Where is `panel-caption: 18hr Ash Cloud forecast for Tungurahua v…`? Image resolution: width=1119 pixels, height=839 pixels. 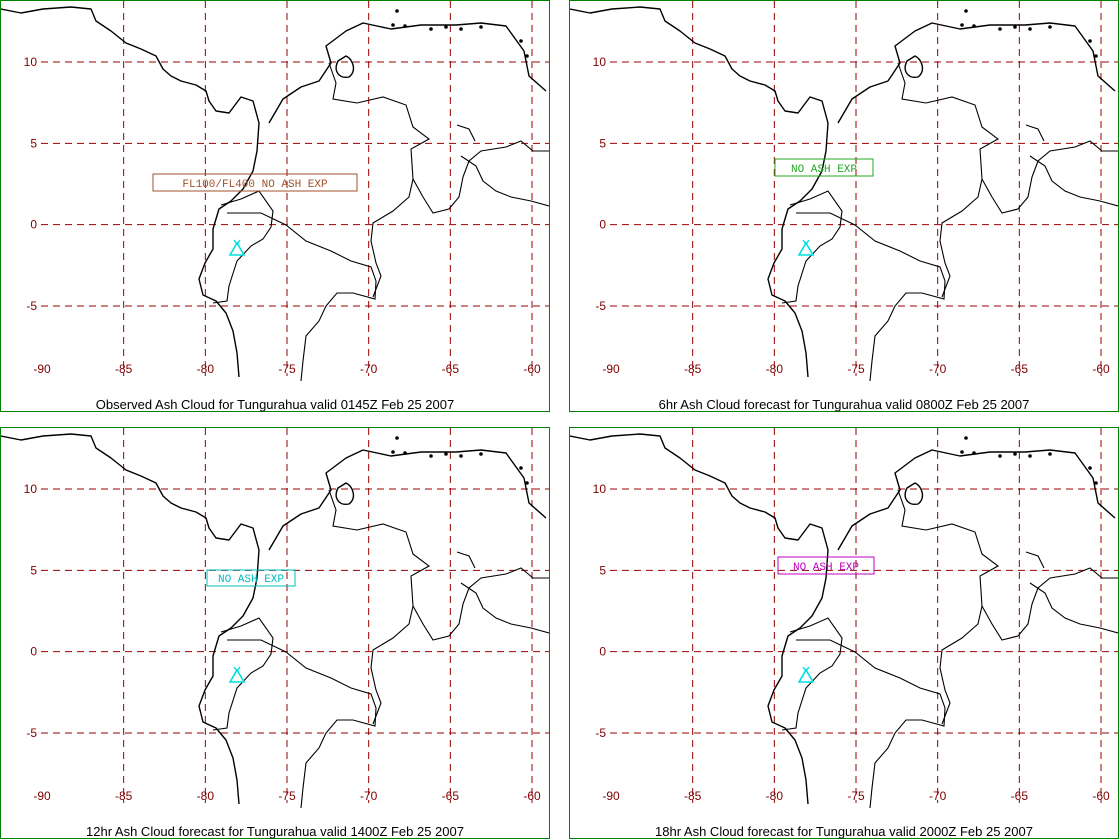
panel-caption: 18hr Ash Cloud forecast for Tungurahua v… is located at coordinates (844, 831).